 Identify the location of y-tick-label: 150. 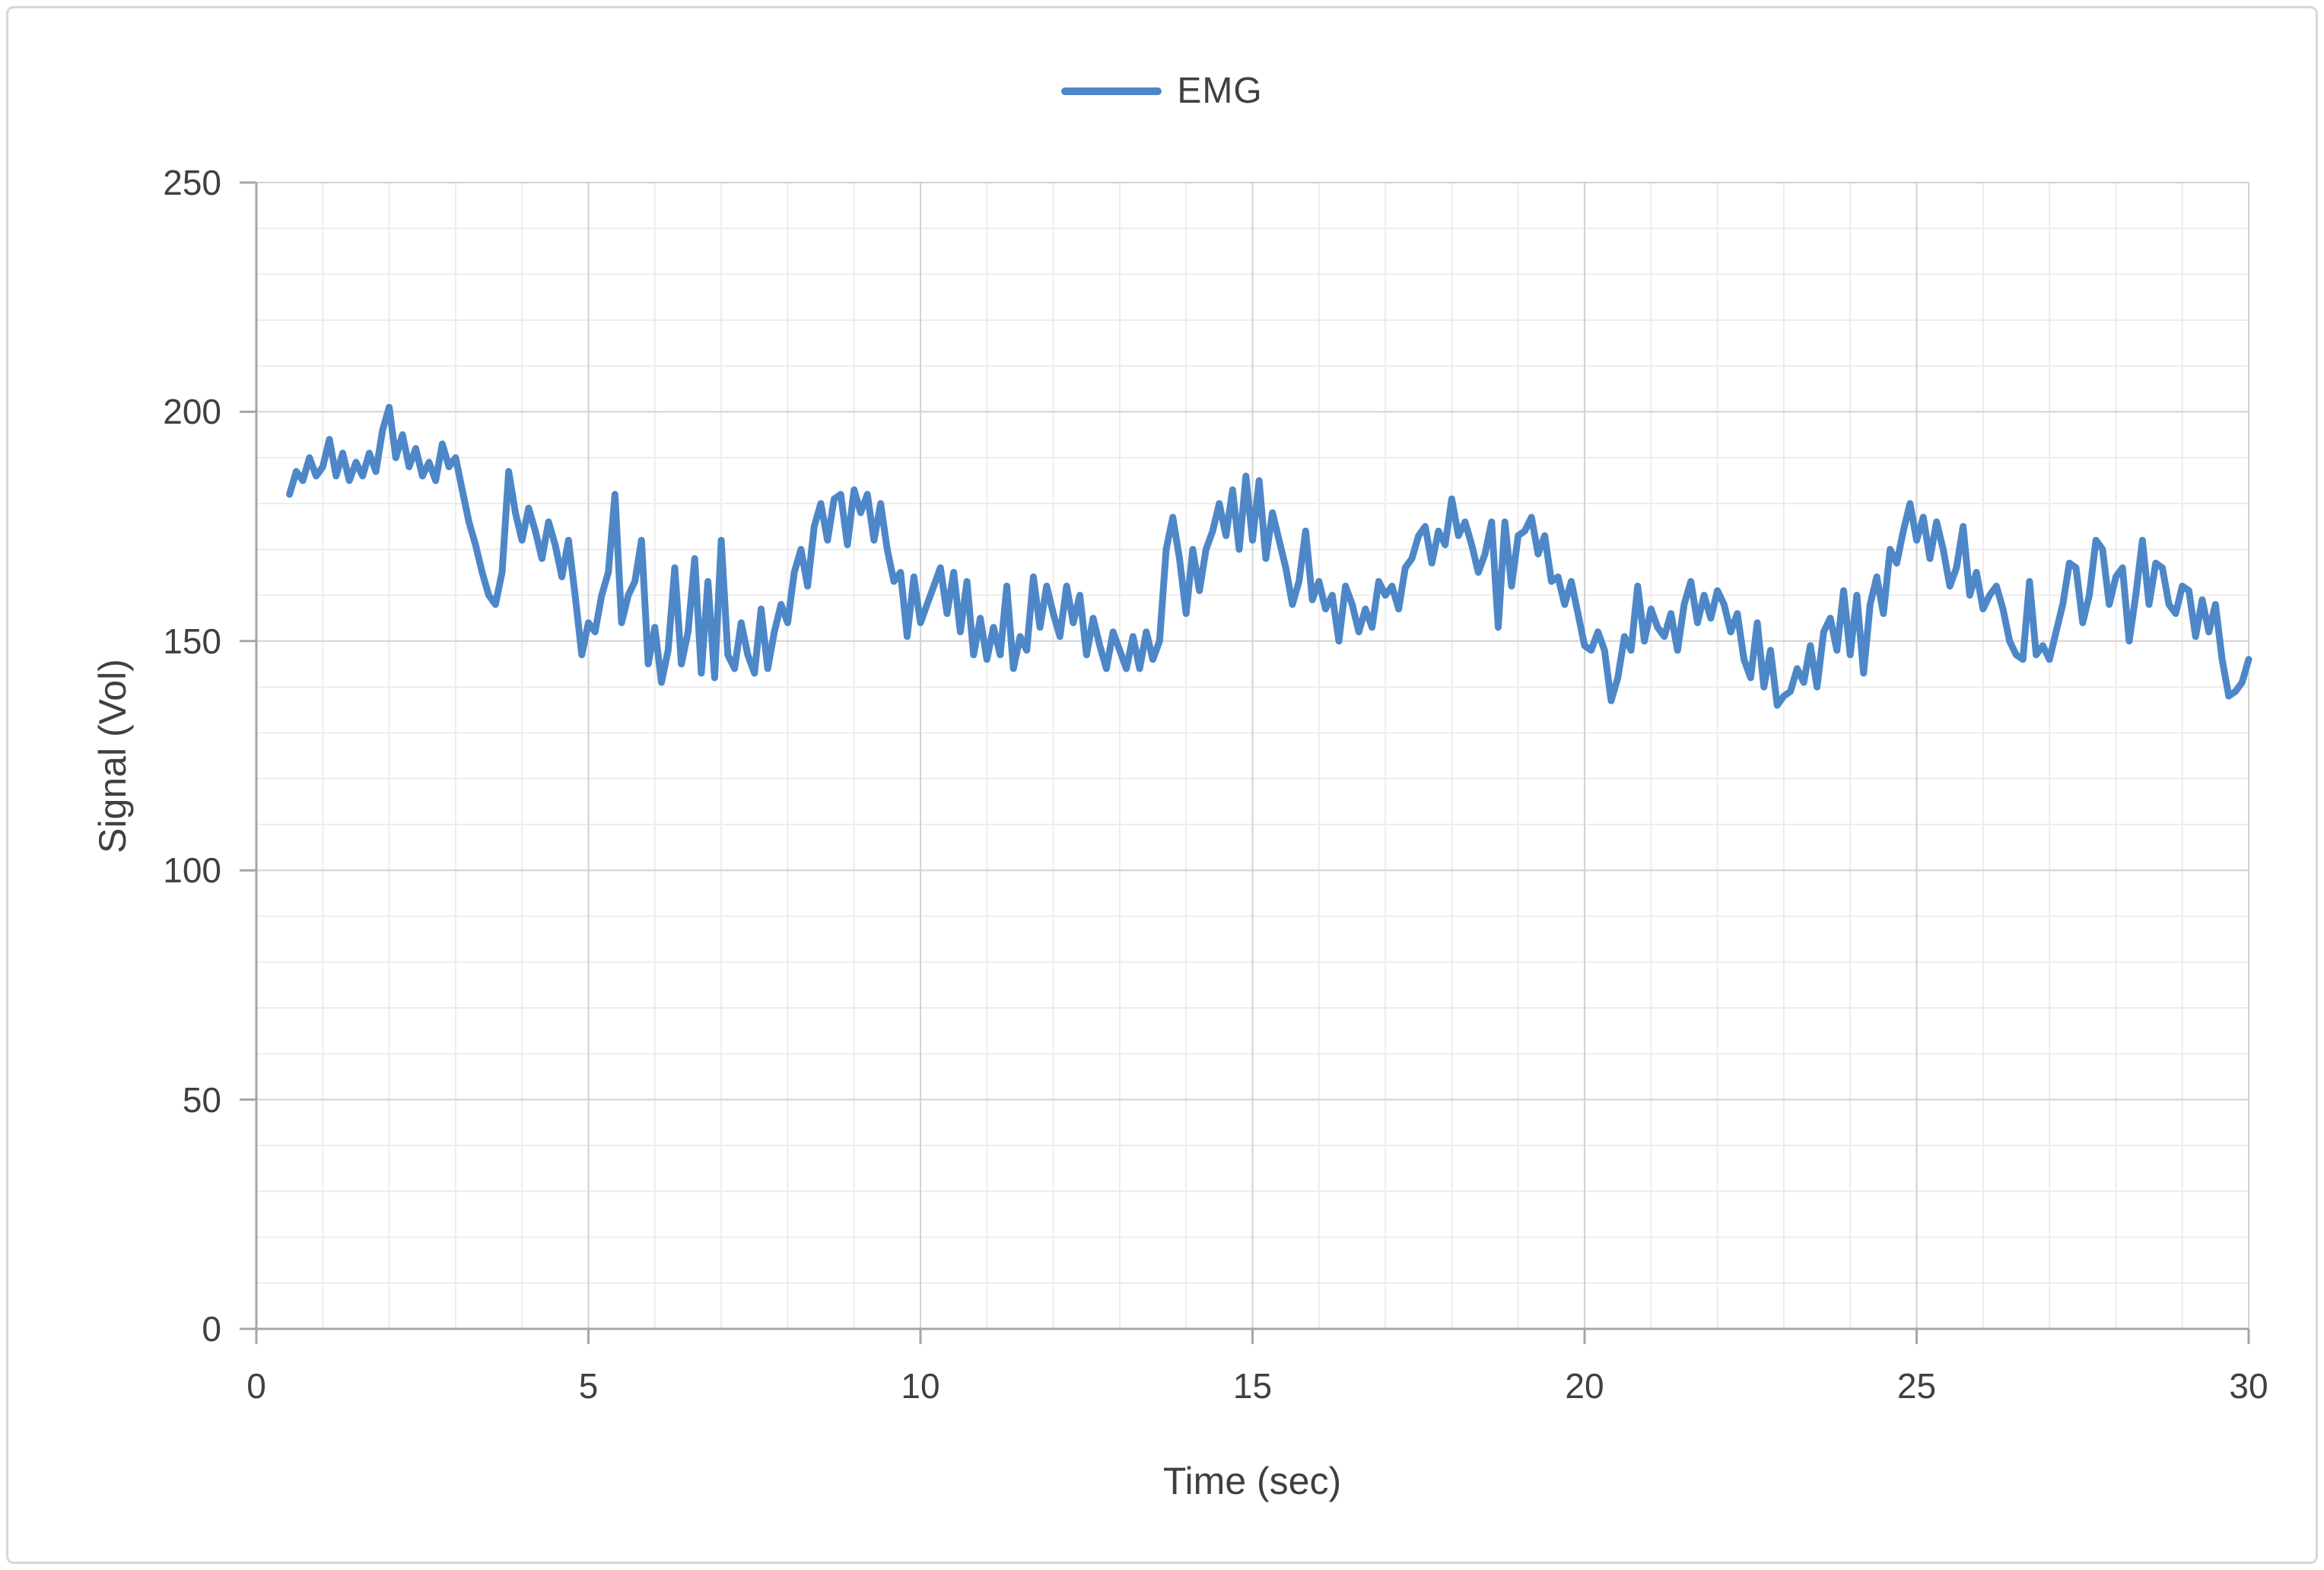
(192, 641).